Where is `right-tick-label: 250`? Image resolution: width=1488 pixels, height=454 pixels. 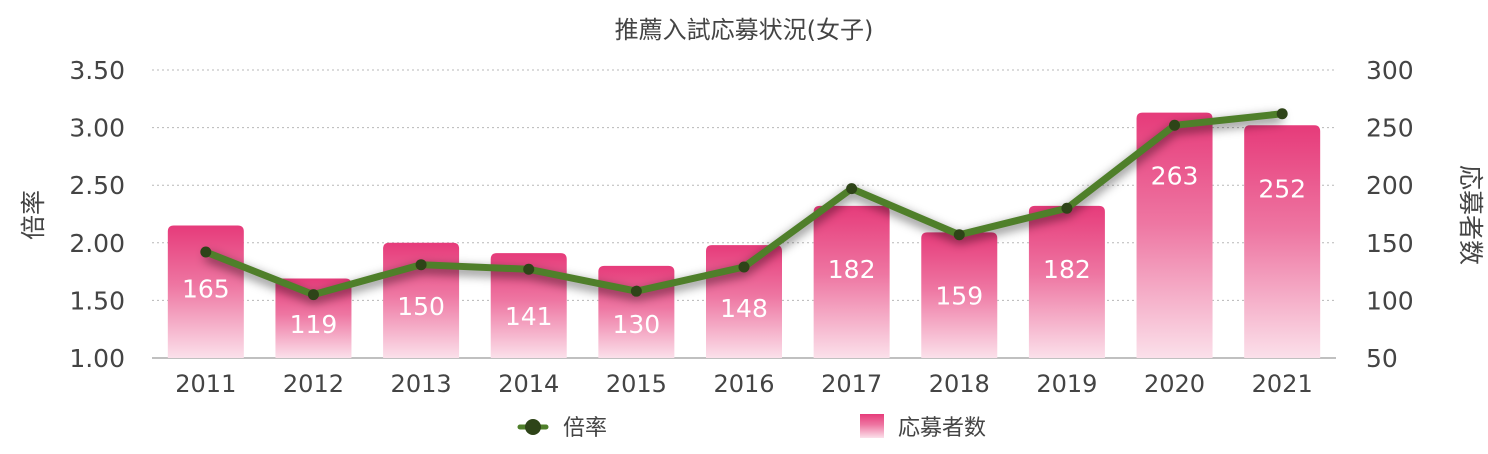
right-tick-label: 250 is located at coordinates (1390, 128).